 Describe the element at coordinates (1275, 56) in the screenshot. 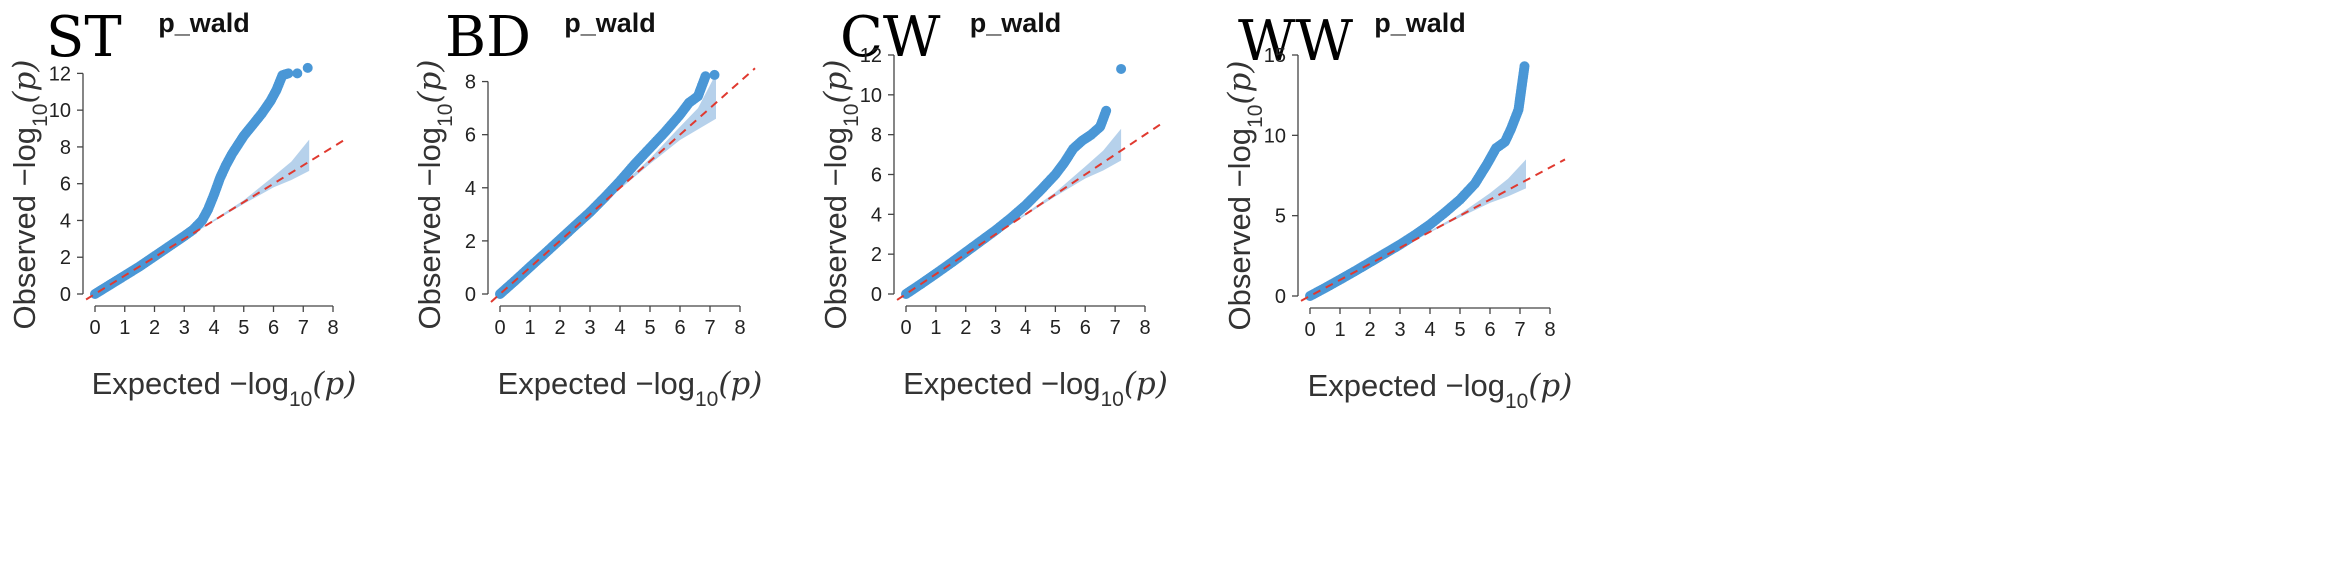

I see `y-tick-label: 15` at that location.